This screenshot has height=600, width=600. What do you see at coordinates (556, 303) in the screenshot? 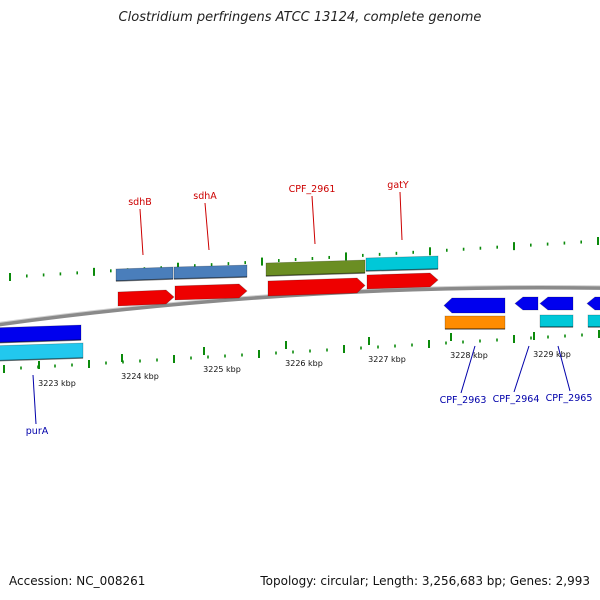
I see `CPF_2965-block` at bounding box center [556, 303].